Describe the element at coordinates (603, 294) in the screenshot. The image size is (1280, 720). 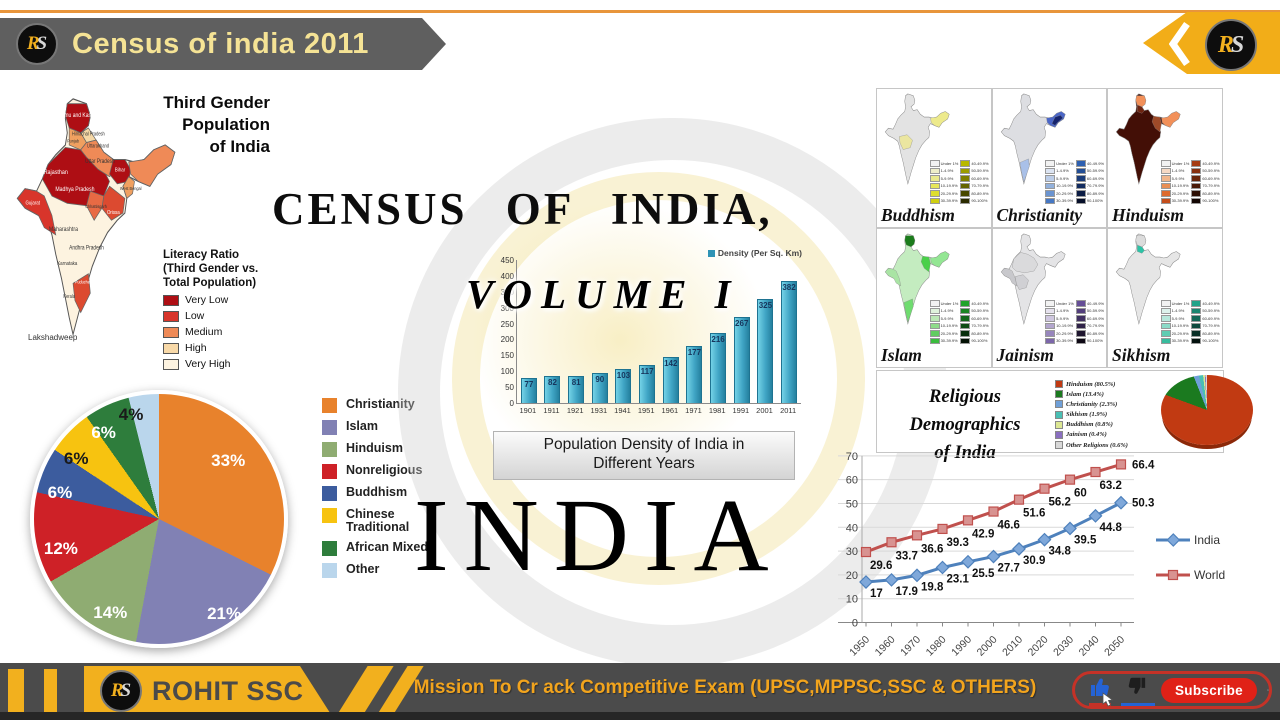
I see `volume-heading: VOLUME I` at that location.